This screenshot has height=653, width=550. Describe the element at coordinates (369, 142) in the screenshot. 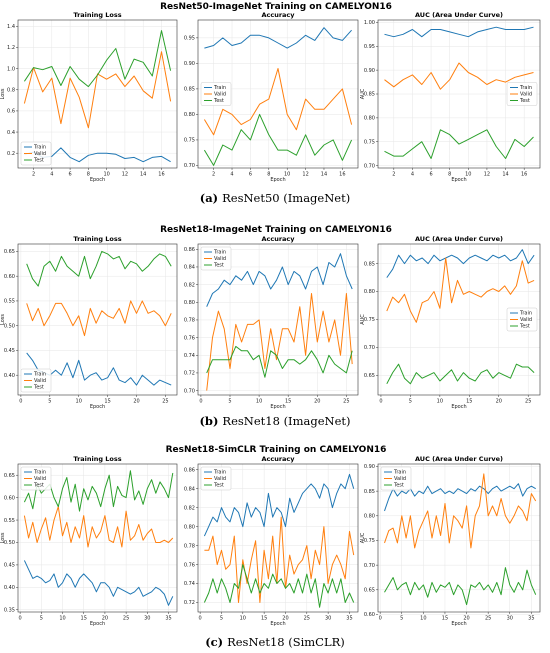

I see `row-a-auc-y-tick-label: 0.75` at that location.